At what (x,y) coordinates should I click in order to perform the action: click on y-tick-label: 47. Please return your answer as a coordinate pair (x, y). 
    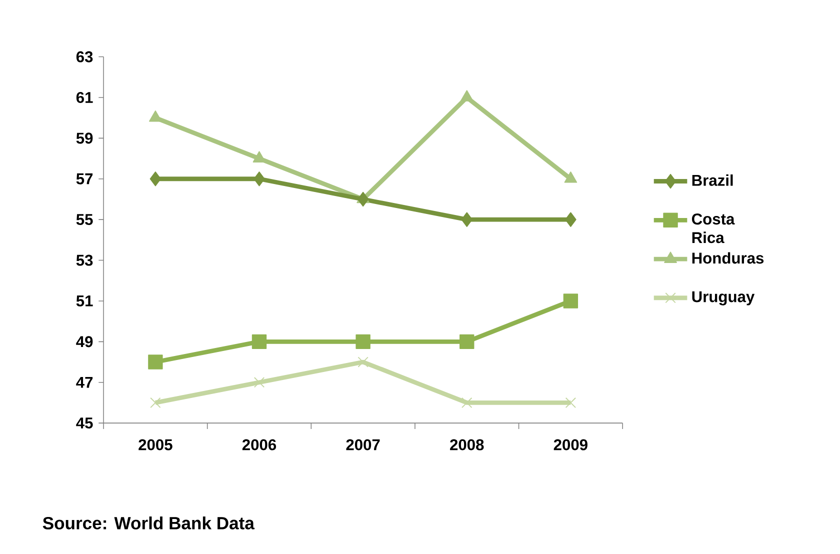
    Looking at the image, I should click on (84, 382).